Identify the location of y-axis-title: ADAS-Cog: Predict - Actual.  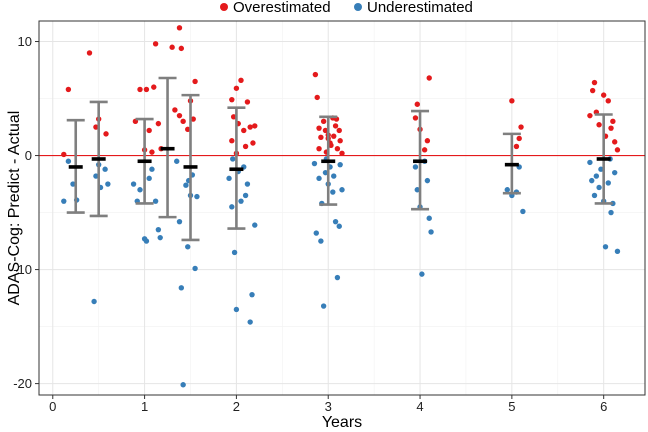
(14, 208).